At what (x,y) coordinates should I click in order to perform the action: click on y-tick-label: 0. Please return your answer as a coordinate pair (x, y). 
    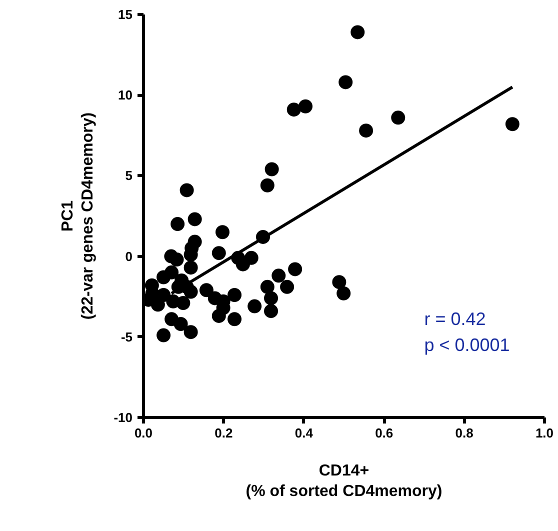
    Looking at the image, I should click on (129, 256).